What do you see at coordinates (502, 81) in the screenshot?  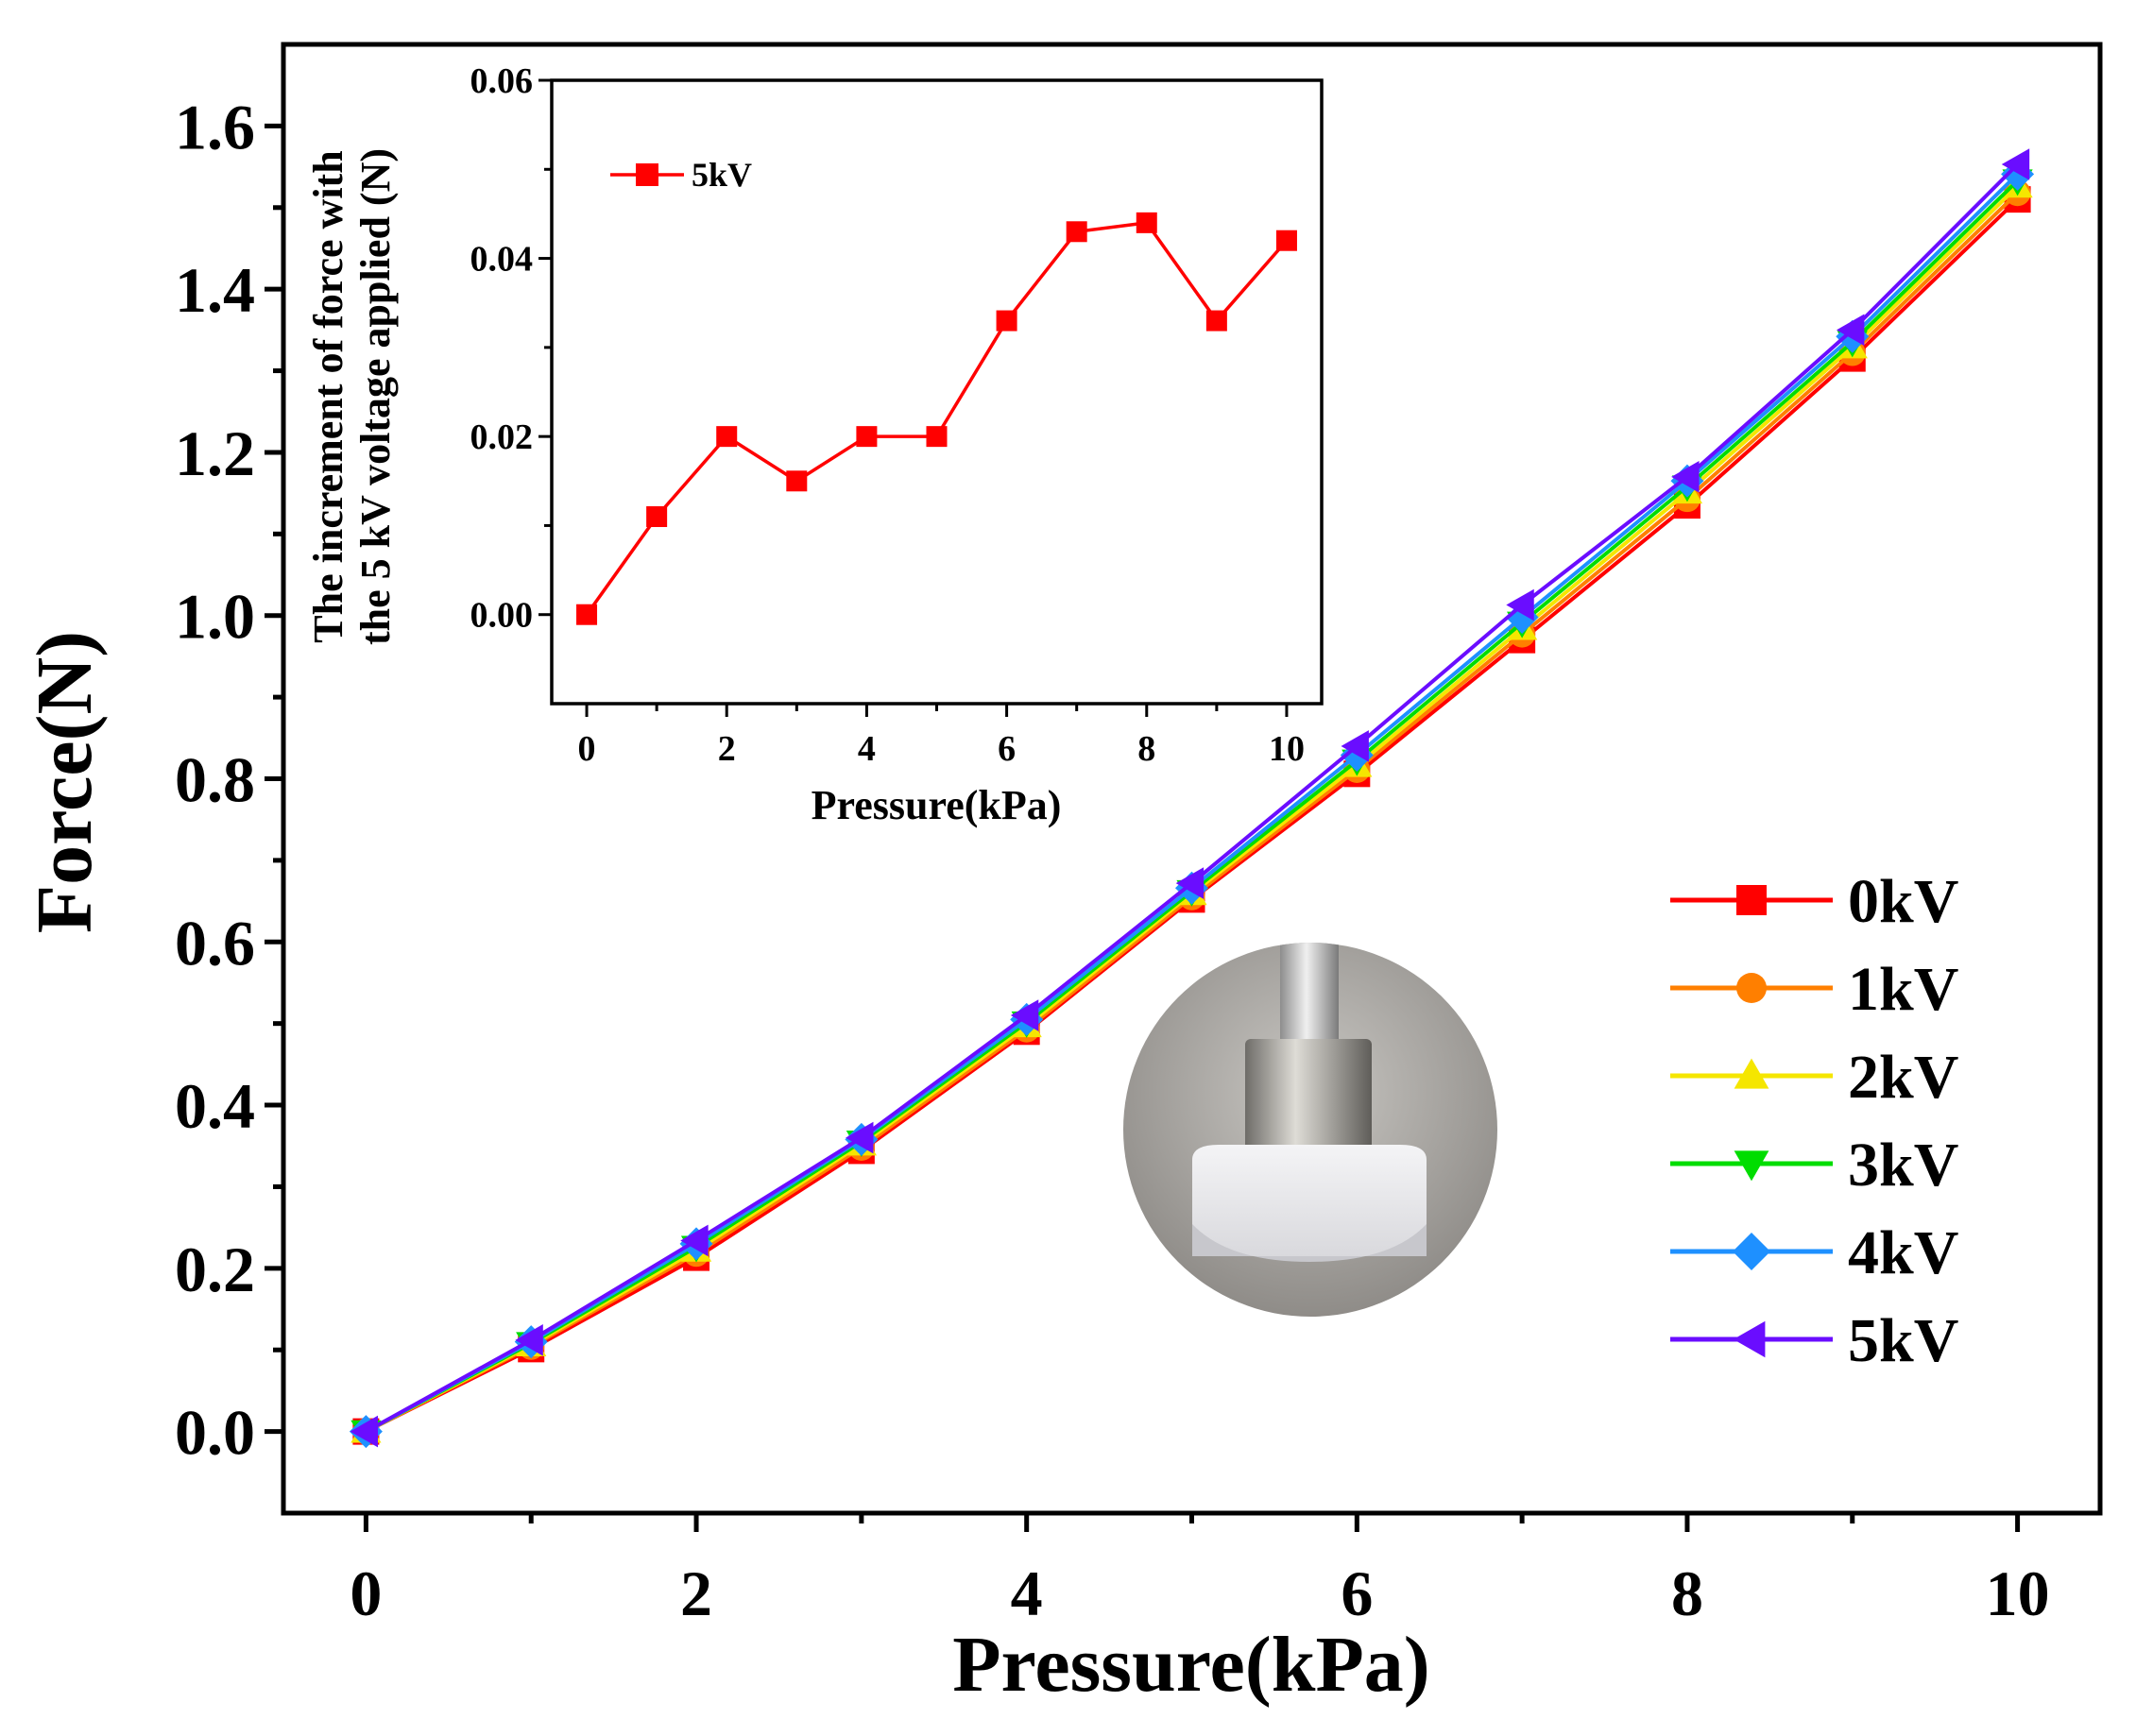 I see `inset-y-tick-label-0.06: 0.06` at bounding box center [502, 81].